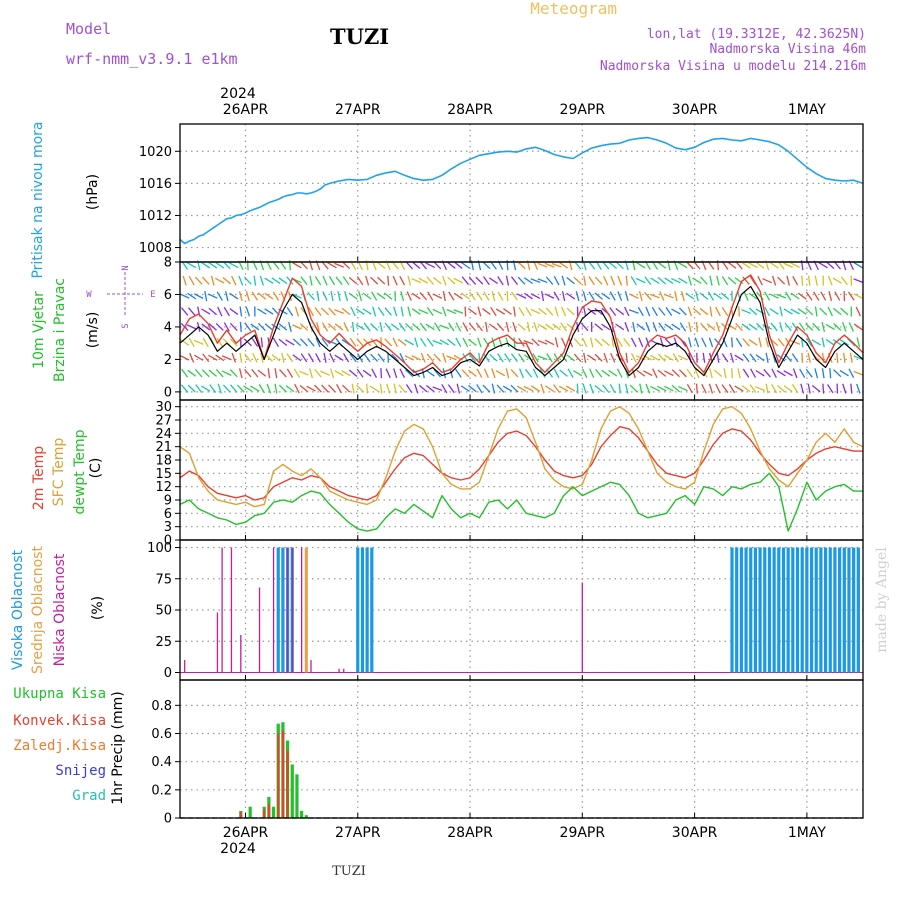 The height and width of the screenshot is (900, 900). What do you see at coordinates (60, 609) in the screenshot?
I see `cloud-ylabel-low: Niska Oblacnost` at bounding box center [60, 609].